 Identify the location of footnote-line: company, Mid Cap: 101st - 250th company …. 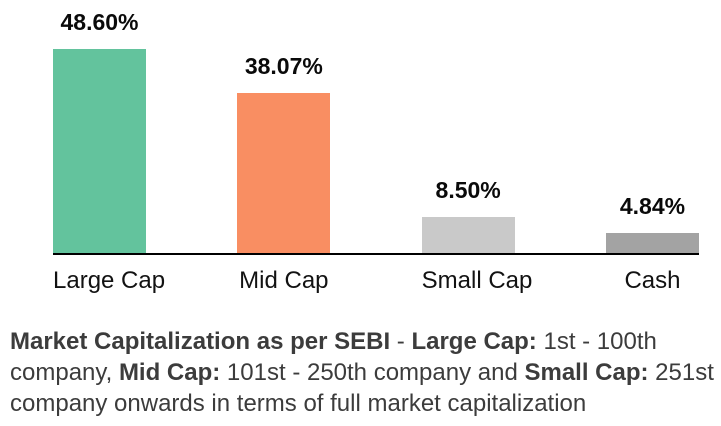
(365, 372).